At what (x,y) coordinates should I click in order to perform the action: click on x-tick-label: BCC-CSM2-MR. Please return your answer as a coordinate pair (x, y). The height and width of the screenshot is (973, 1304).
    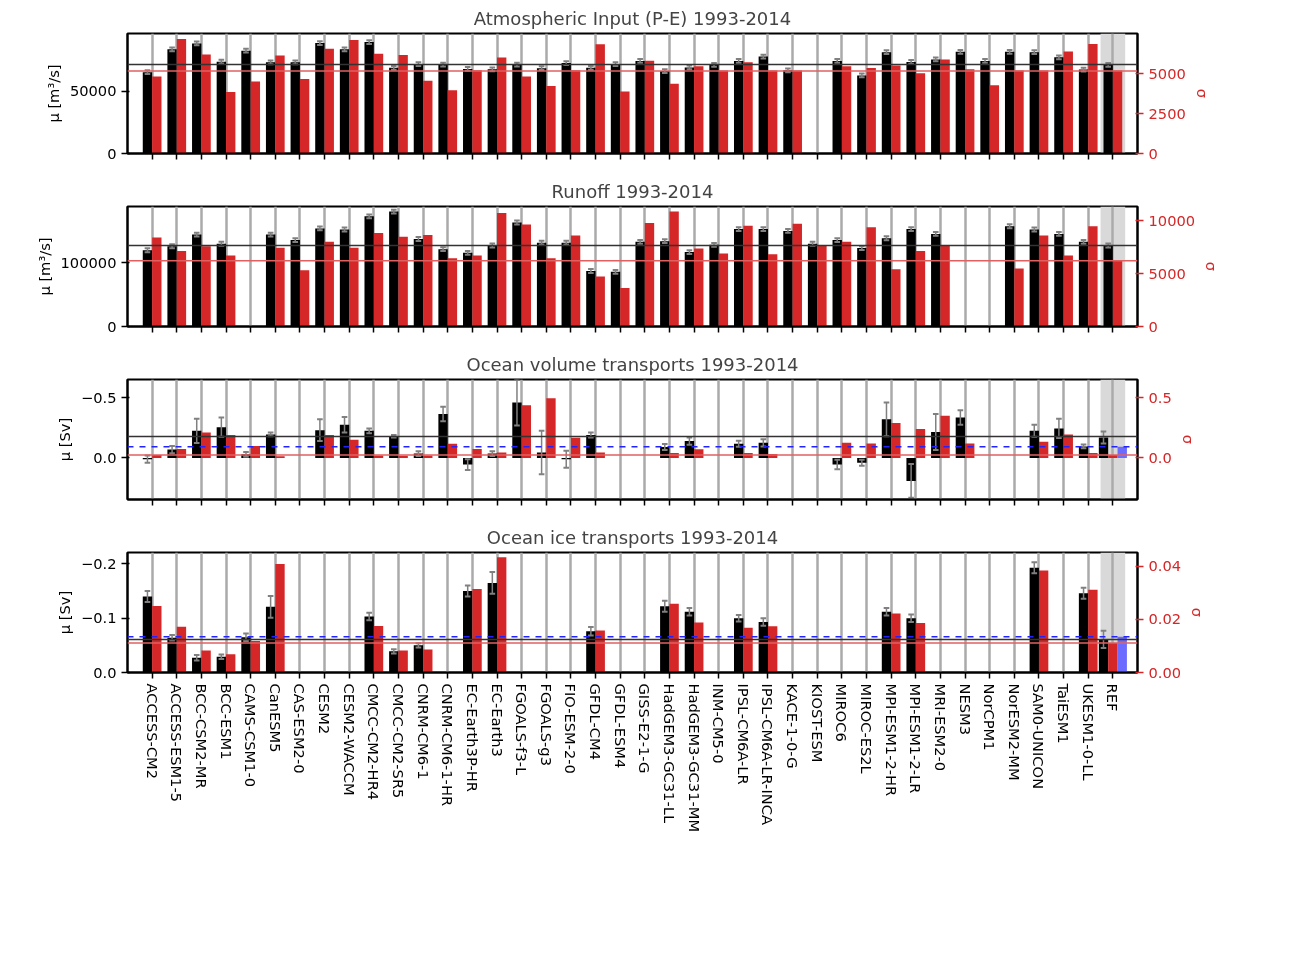
    Looking at the image, I should click on (201, 736).